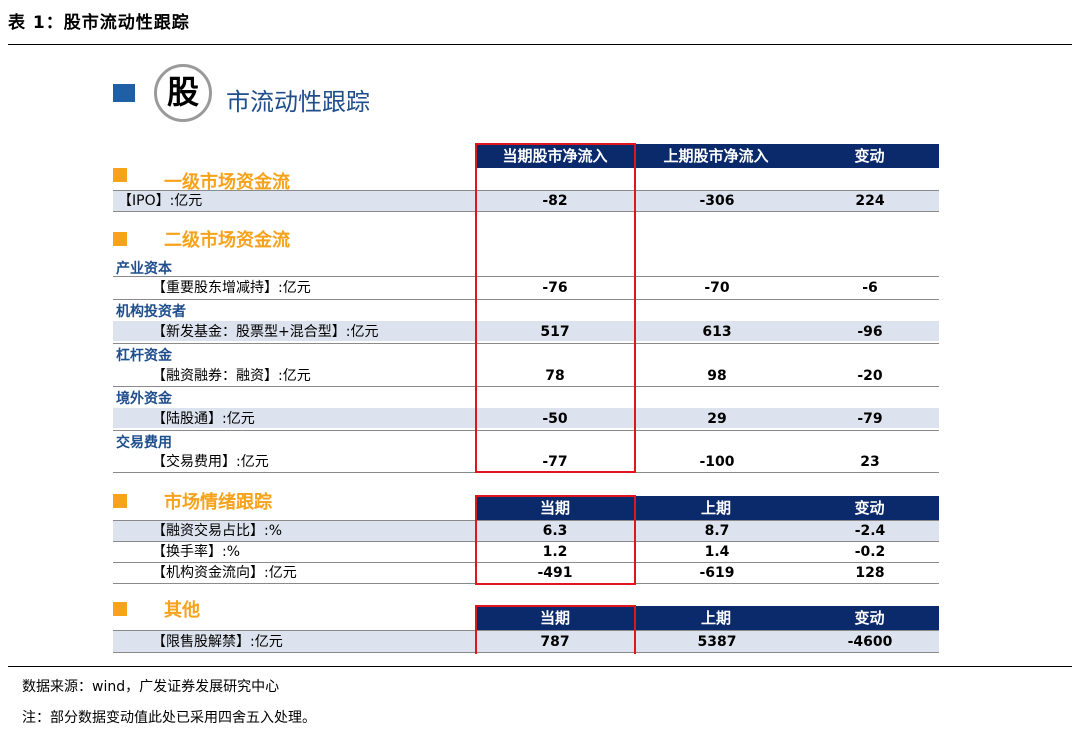 The width and height of the screenshot is (1080, 738). Describe the element at coordinates (870, 419) in the screenshot. I see `cell-change: -79` at that location.